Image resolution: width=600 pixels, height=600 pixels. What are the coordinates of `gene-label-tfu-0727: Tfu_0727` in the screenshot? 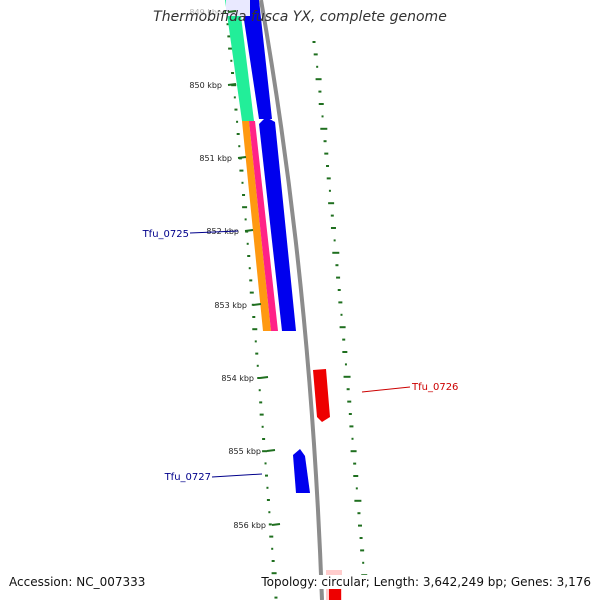 It's located at (213, 477).